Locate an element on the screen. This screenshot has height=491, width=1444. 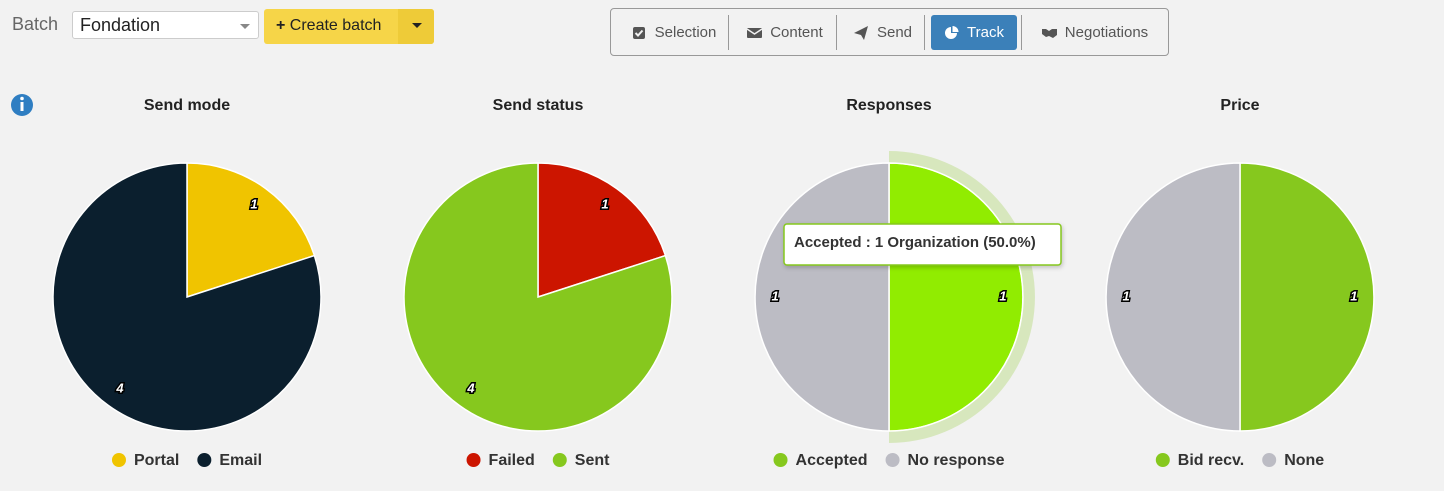
legend: Portal Email is located at coordinates (186, 460).